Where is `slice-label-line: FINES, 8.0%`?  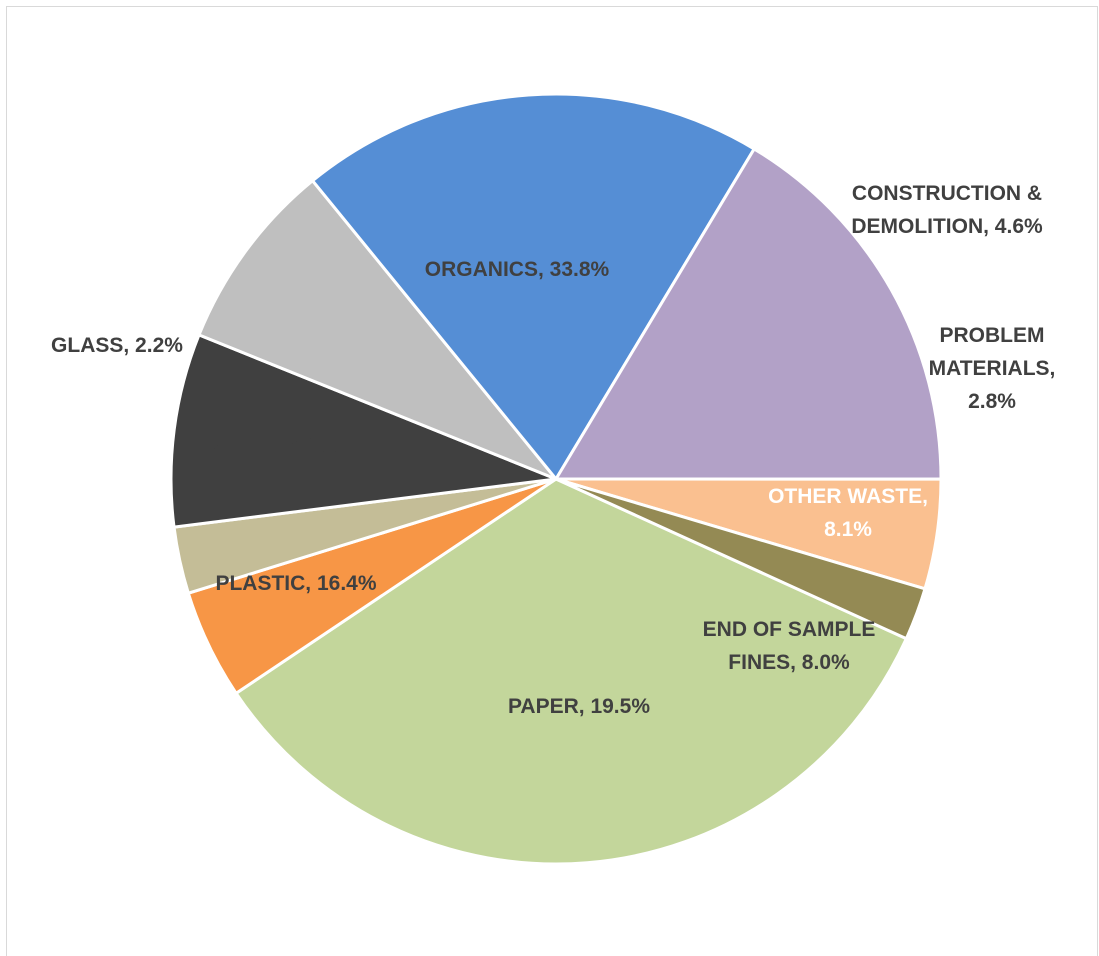
slice-label-line: FINES, 8.0% is located at coordinates (789, 662).